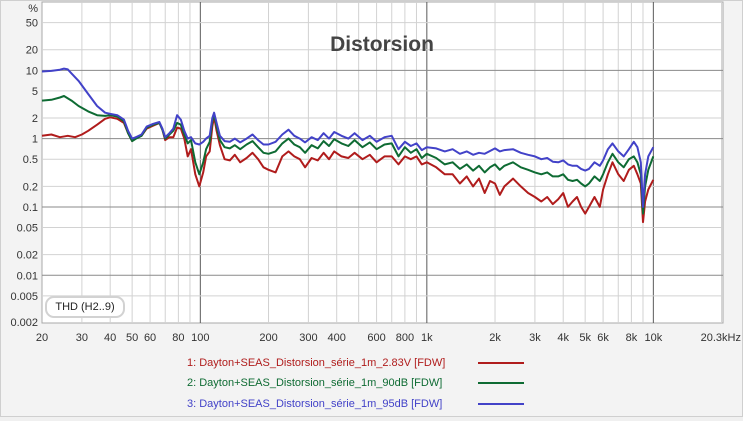 This screenshot has width=743, height=421. I want to click on y-tick-label: 0.05, so click(27, 229).